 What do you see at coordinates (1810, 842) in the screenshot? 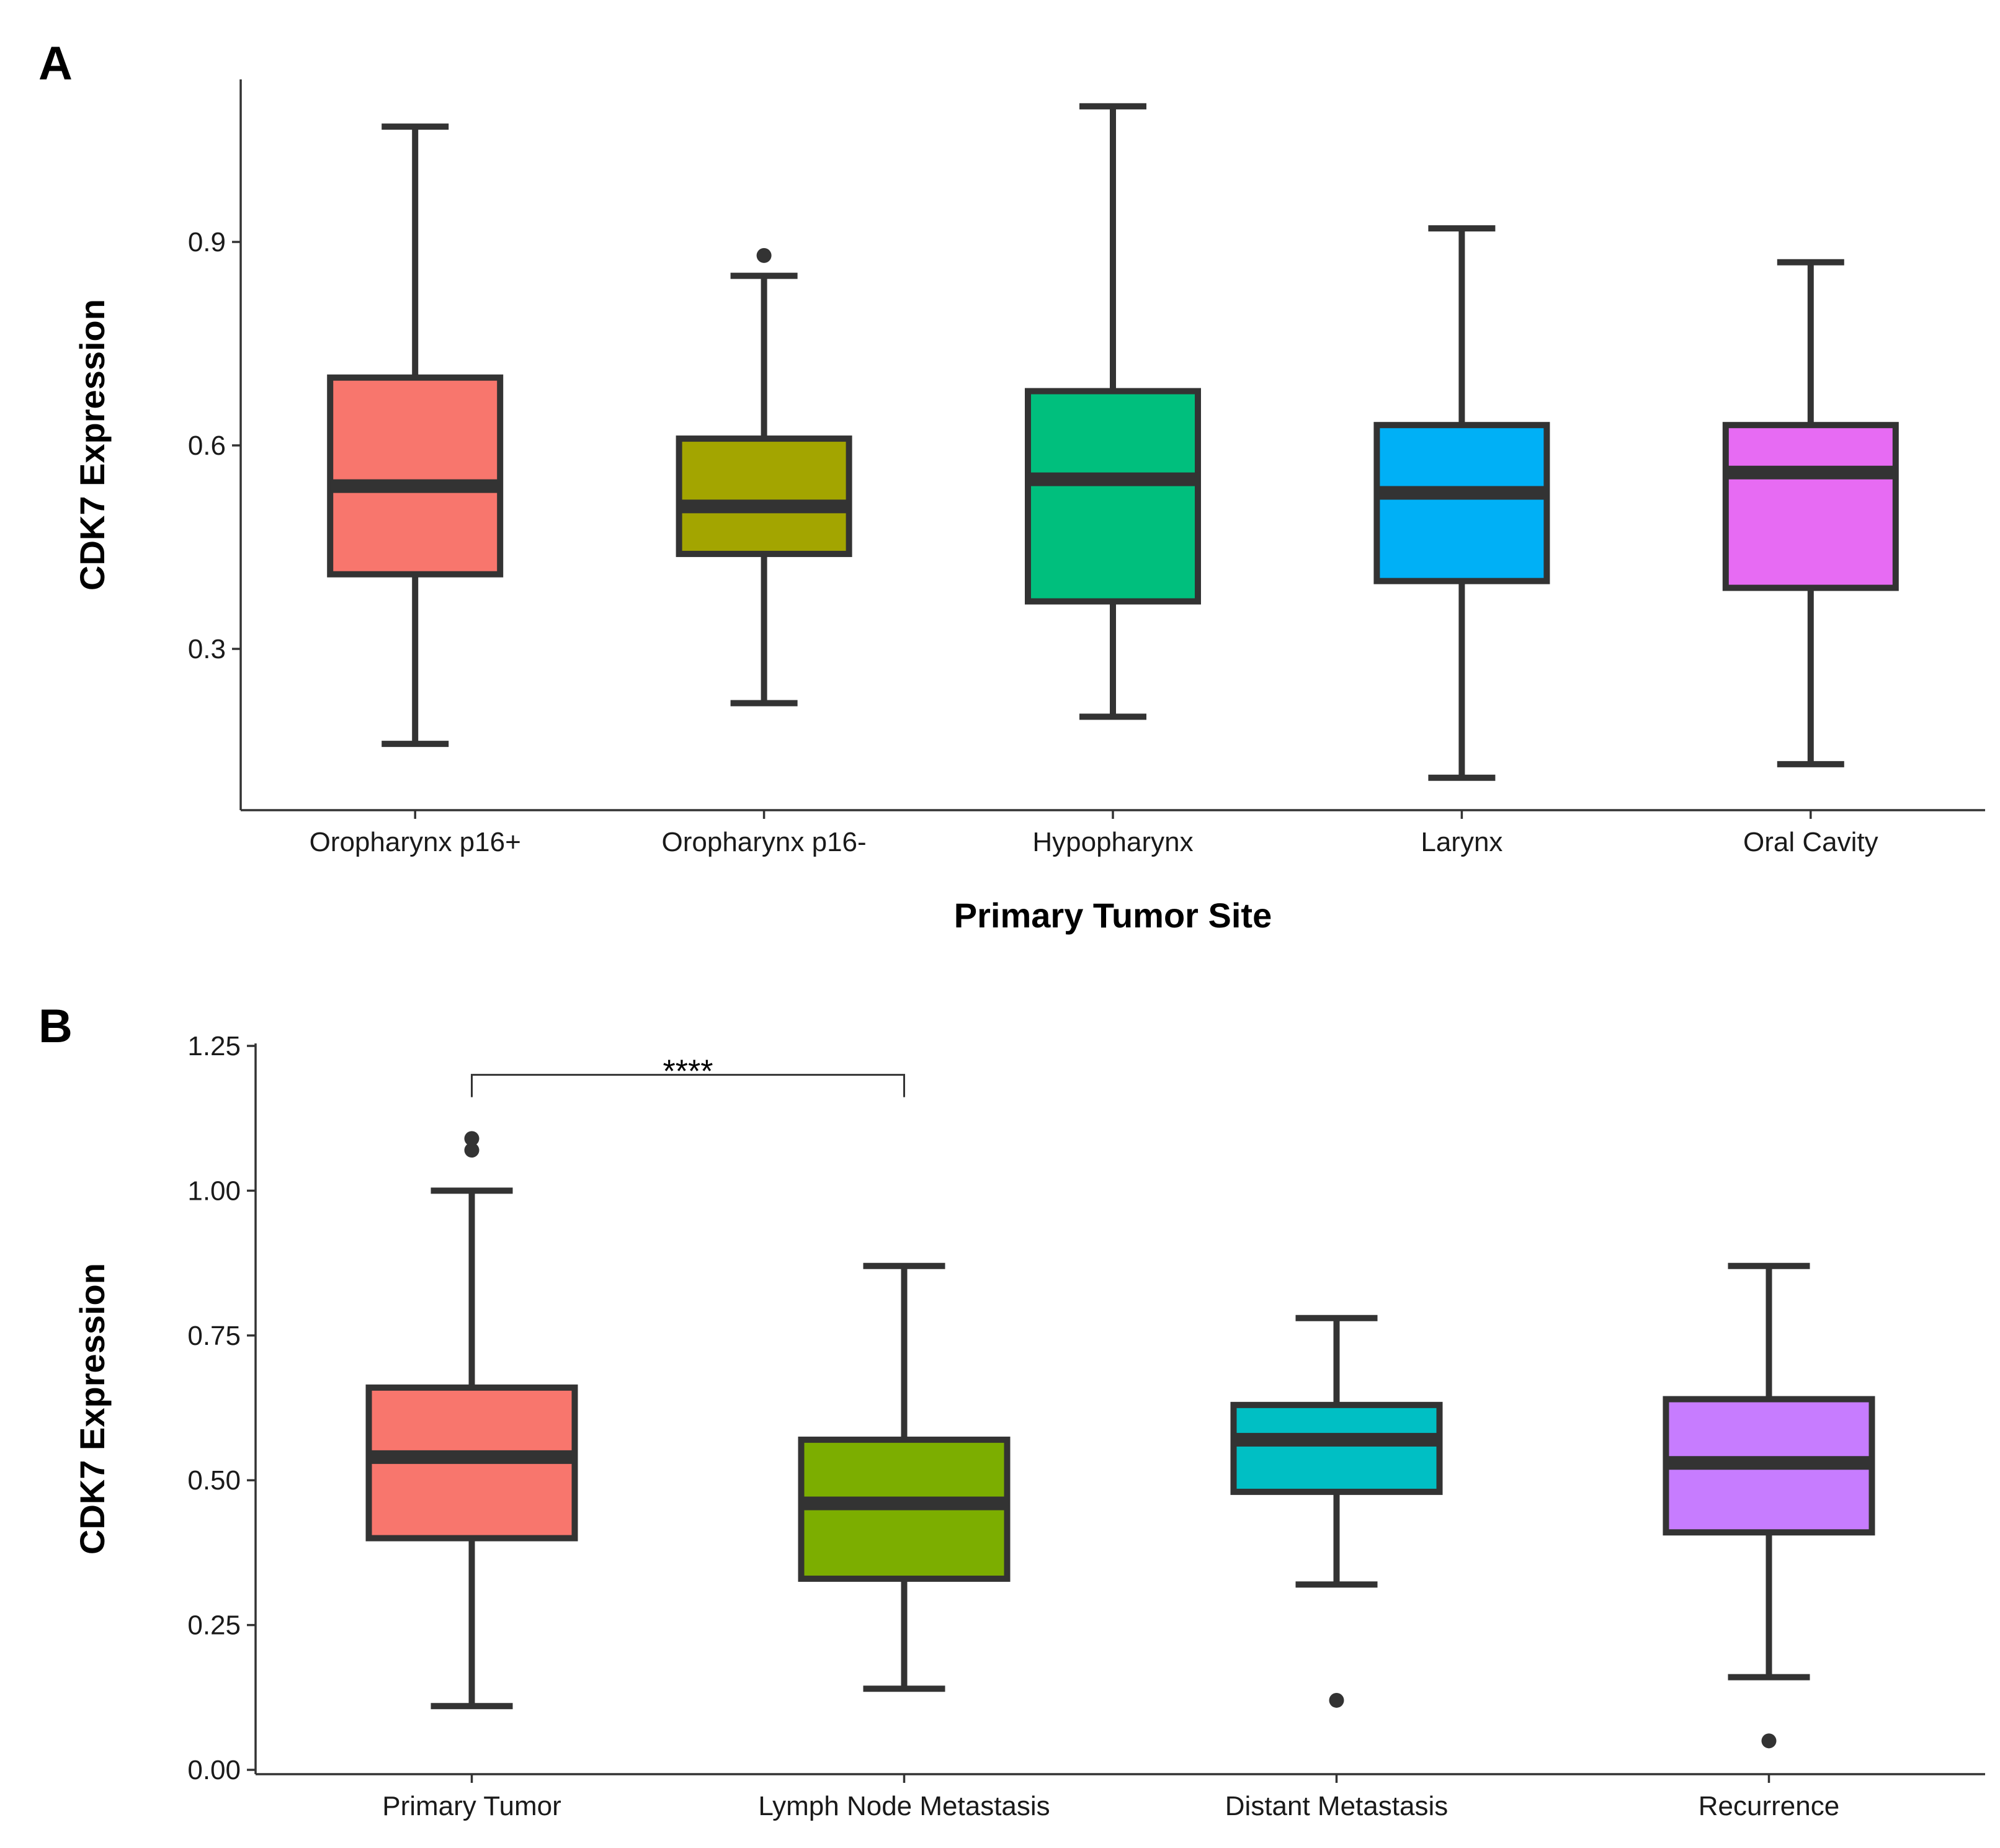
I see `x-tick-label-oral-cavity: Oral Cavity` at bounding box center [1810, 842].